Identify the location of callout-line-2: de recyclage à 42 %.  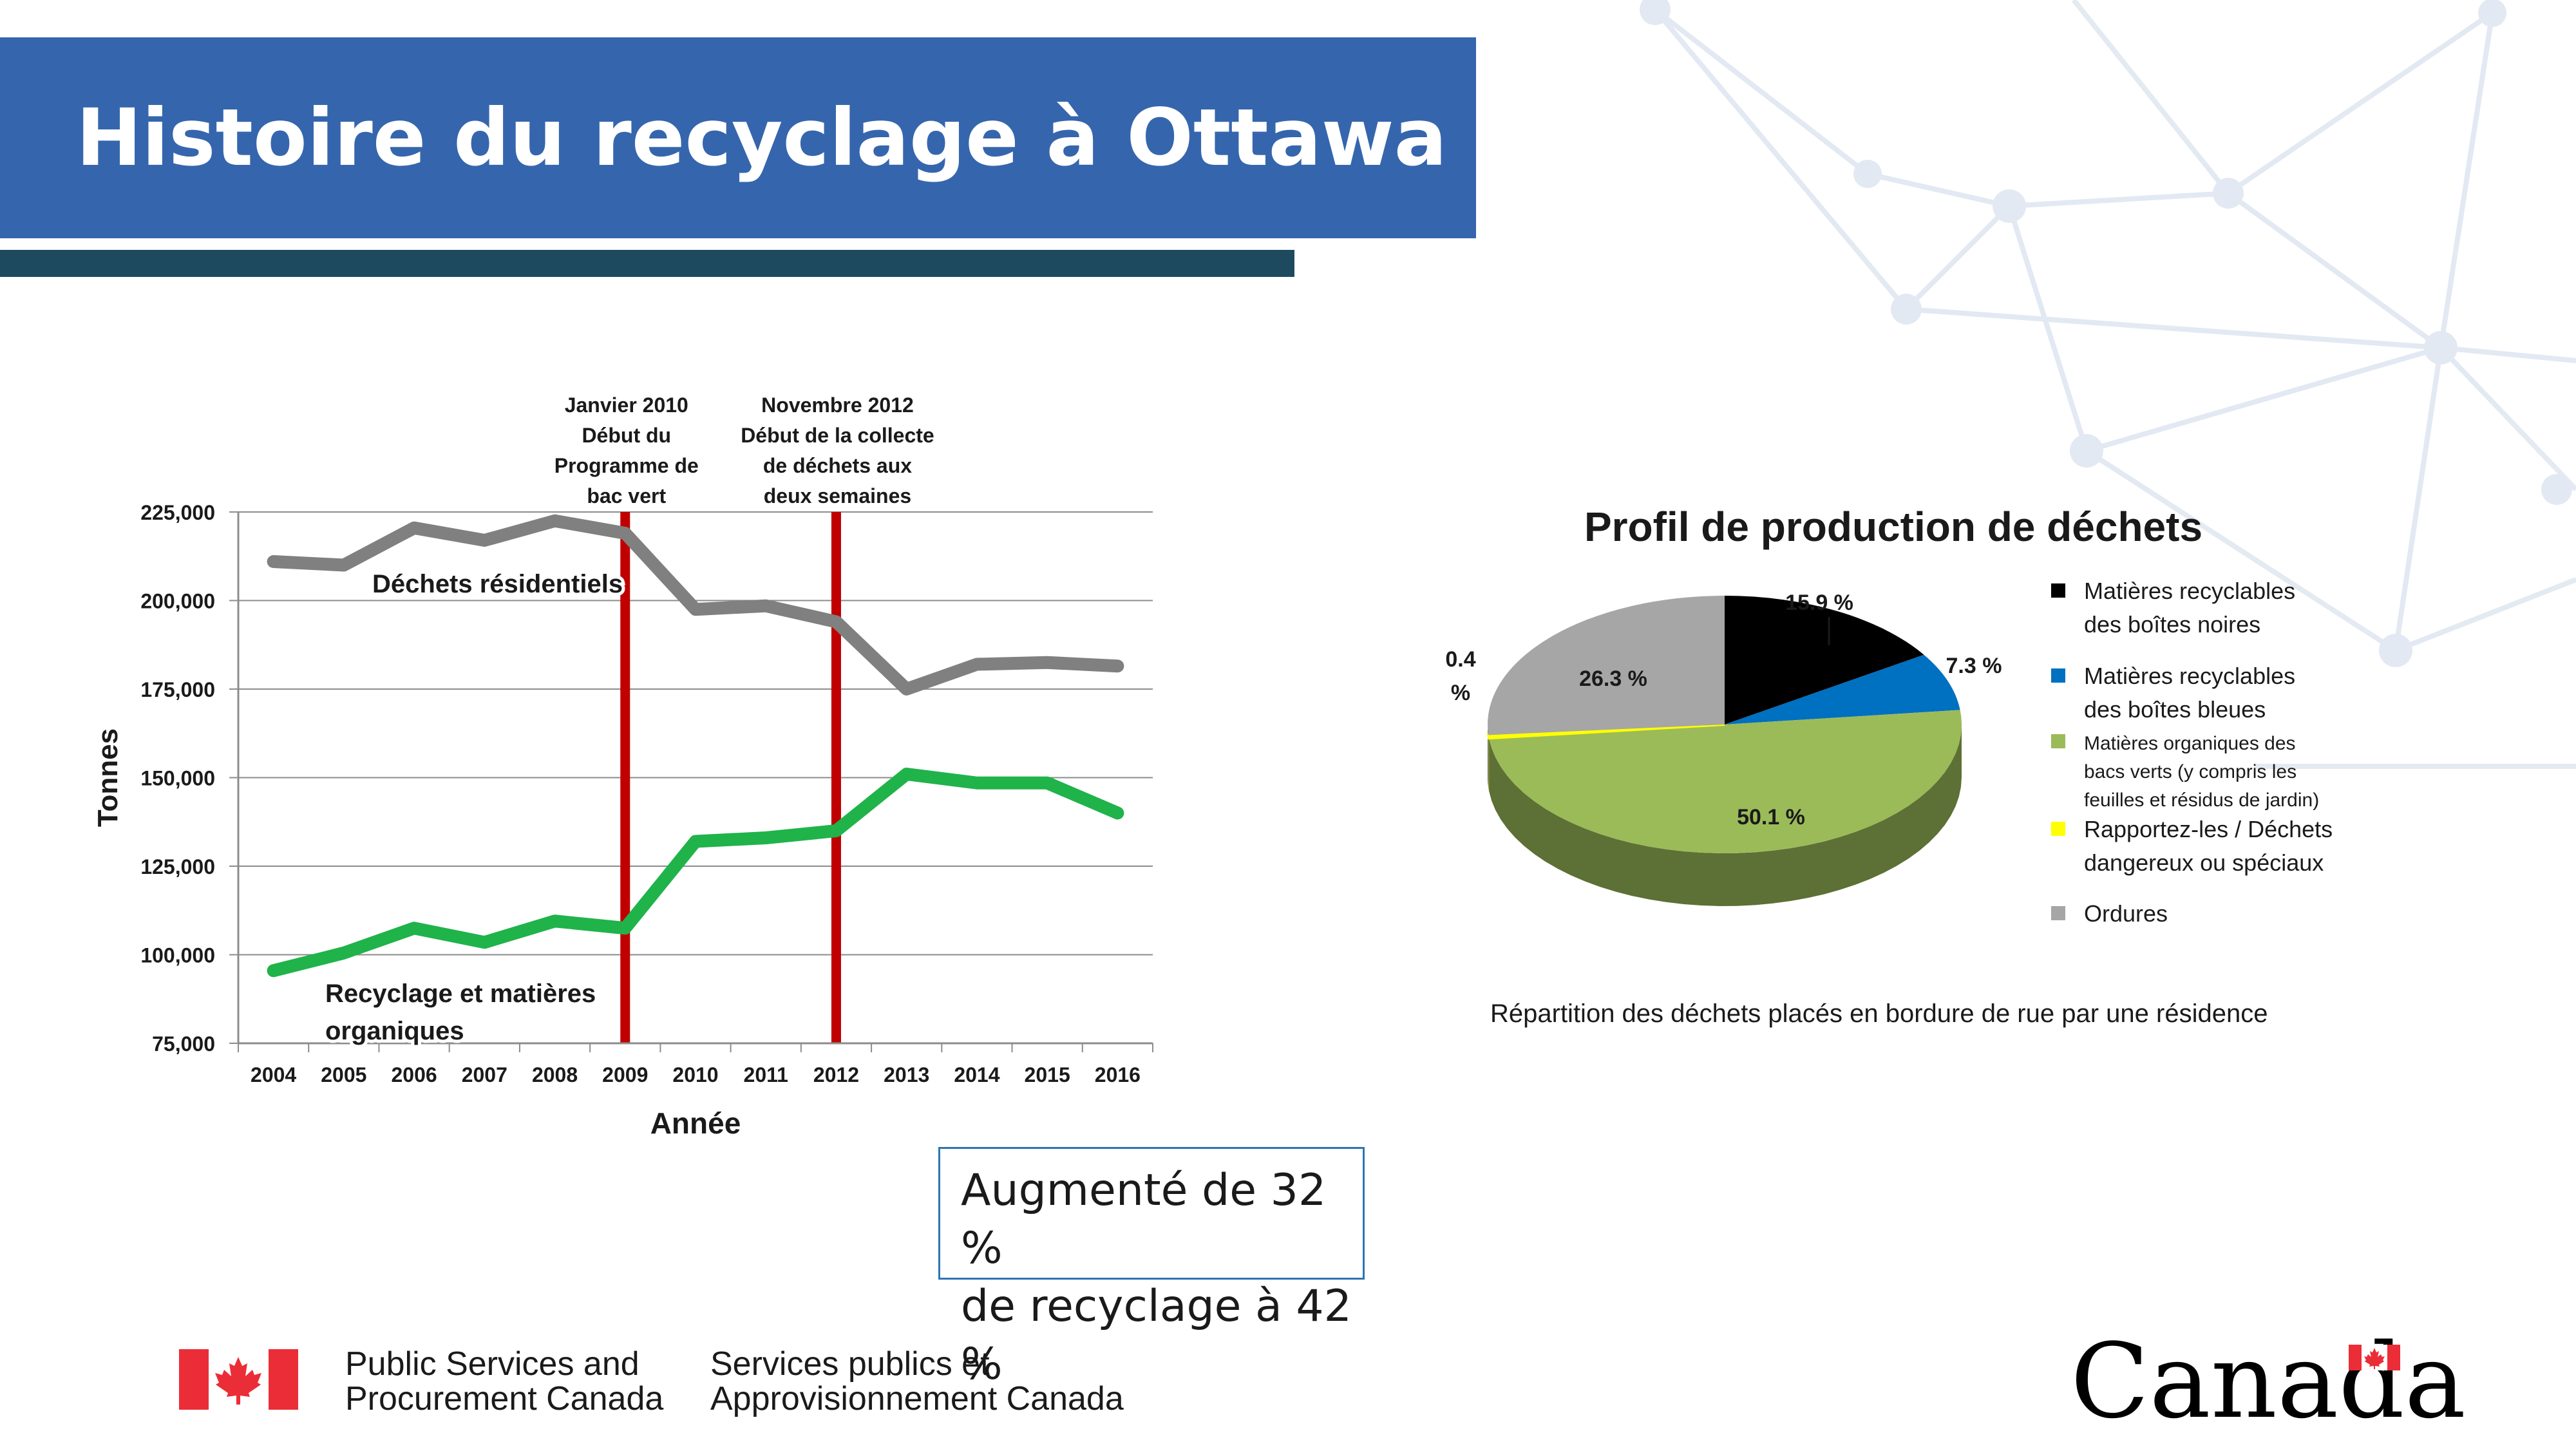
(1157, 1335).